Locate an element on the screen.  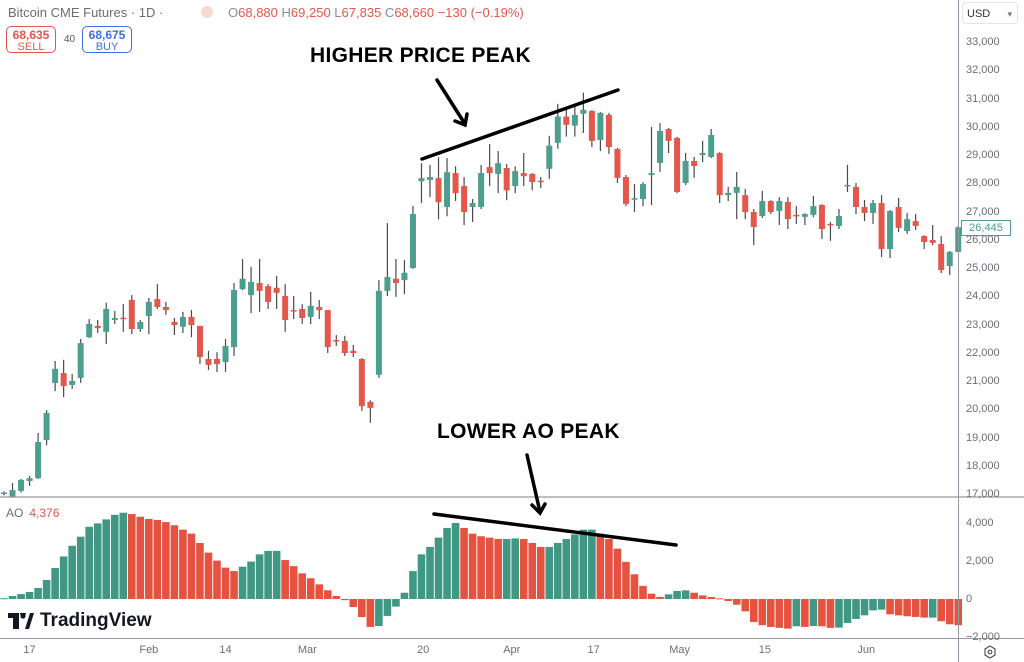
price-trendline is located at coordinates (520, 124).